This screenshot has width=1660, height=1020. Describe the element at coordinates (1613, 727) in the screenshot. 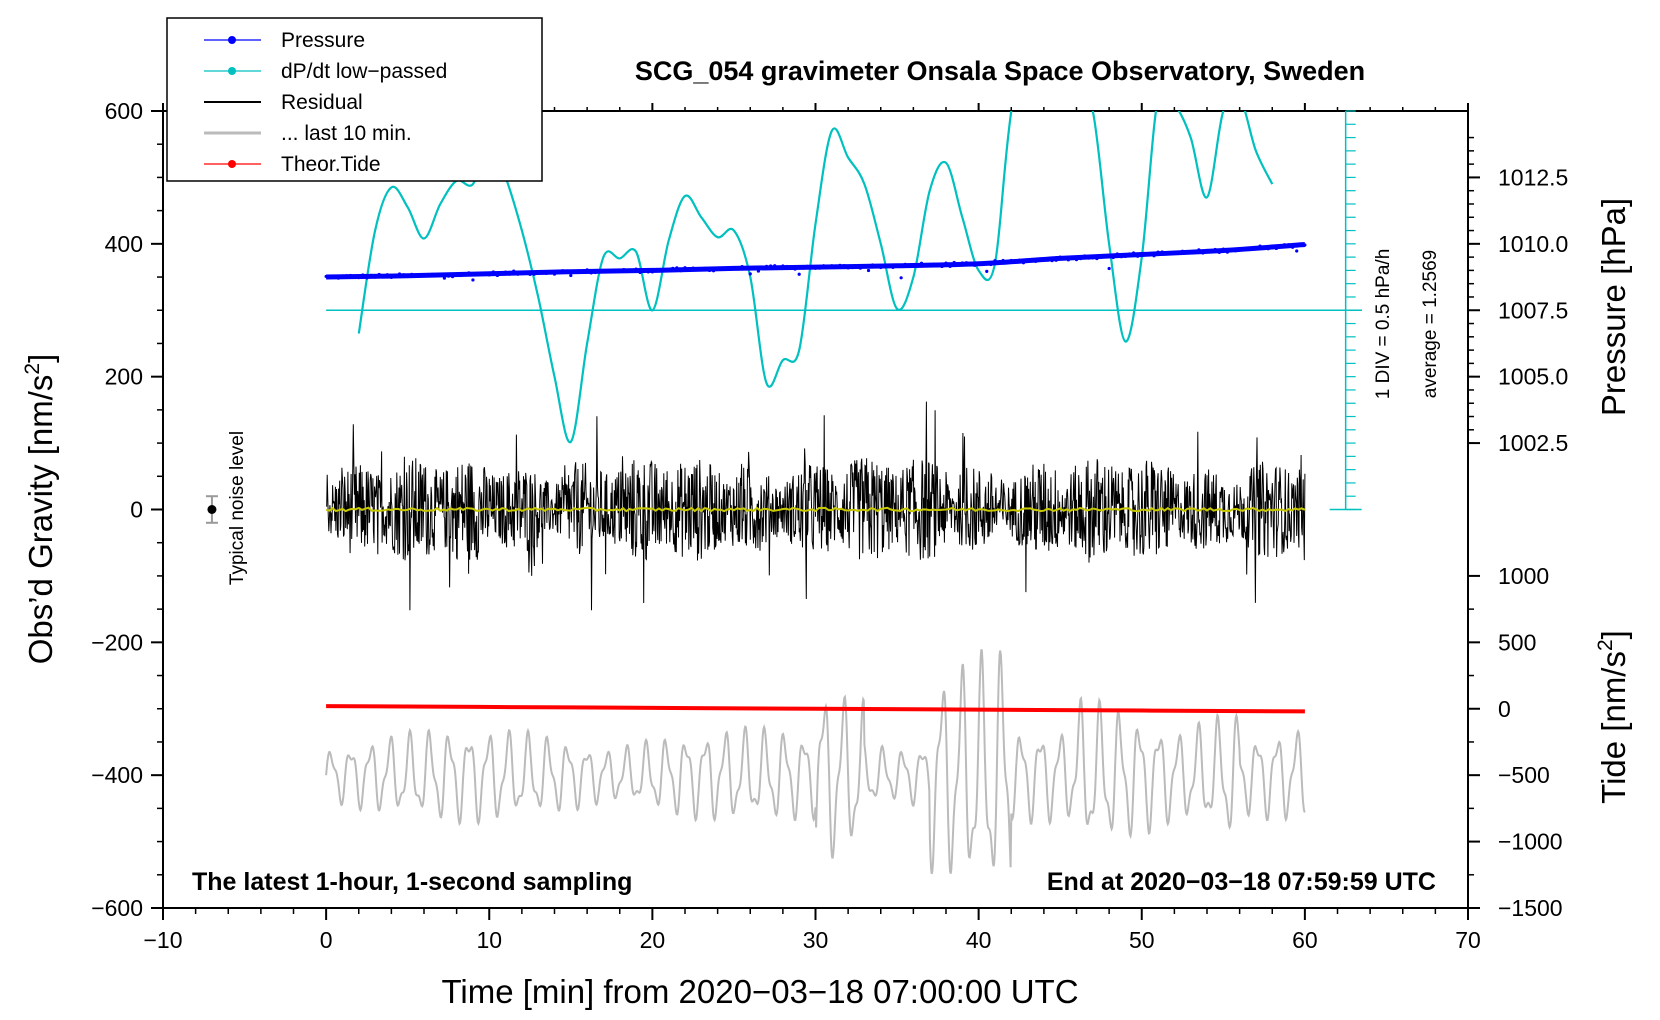

I see `tide-axis-title-main: Tide [nm/s` at that location.